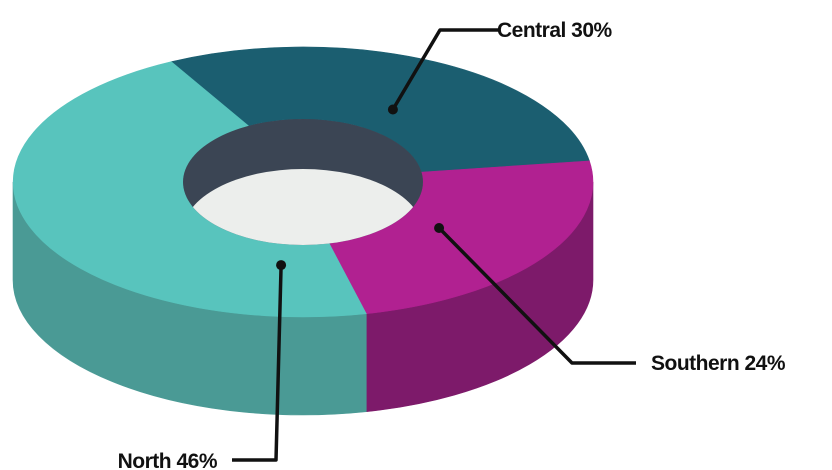 Image resolution: width=832 pixels, height=470 pixels. I want to click on slice-label-north: North 46%, so click(168, 460).